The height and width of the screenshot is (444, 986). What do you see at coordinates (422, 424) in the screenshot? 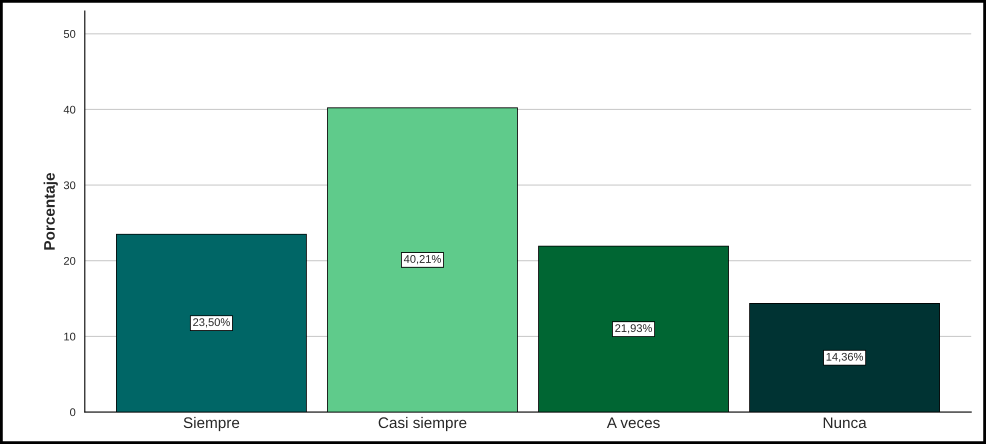
I see `x-tick-label: Casi siempre` at bounding box center [422, 424].